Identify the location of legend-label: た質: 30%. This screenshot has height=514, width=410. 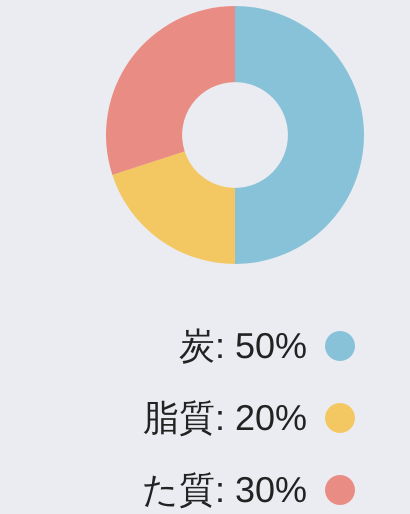
(224, 489).